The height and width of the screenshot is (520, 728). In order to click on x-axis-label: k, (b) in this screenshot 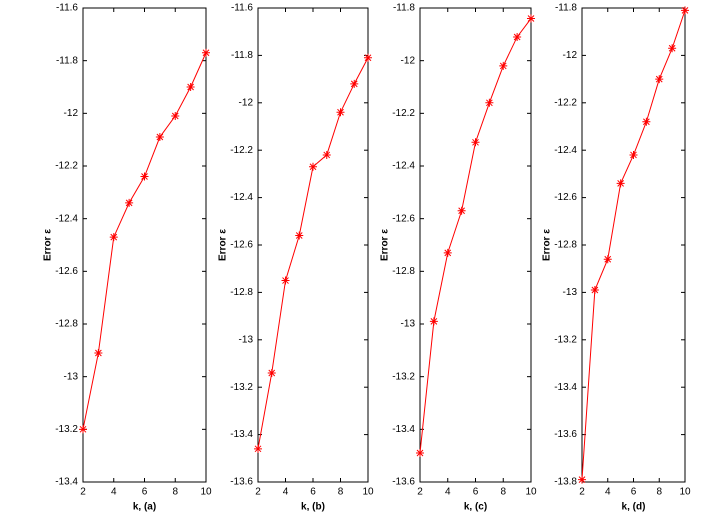, I will do `click(313, 507)`.